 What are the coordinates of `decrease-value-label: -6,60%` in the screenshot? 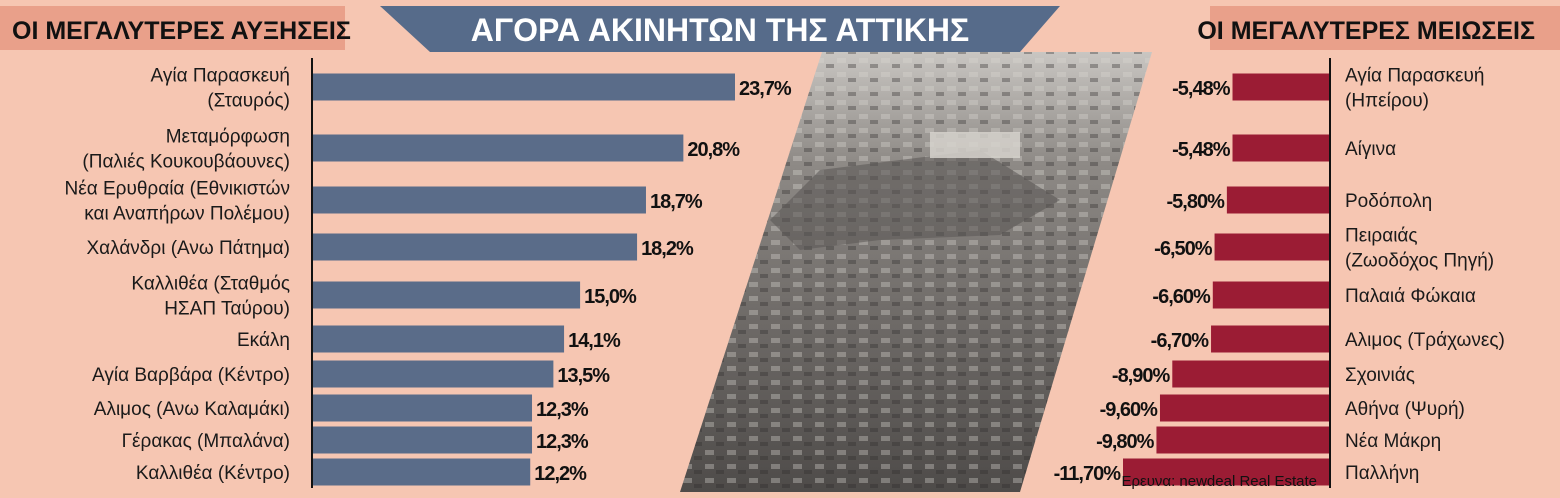 It's located at (1181, 297).